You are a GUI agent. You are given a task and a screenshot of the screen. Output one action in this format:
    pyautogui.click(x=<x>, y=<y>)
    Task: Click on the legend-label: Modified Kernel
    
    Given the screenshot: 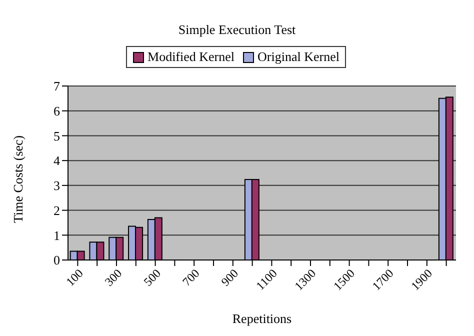 What is the action you would take?
    pyautogui.click(x=190, y=57)
    